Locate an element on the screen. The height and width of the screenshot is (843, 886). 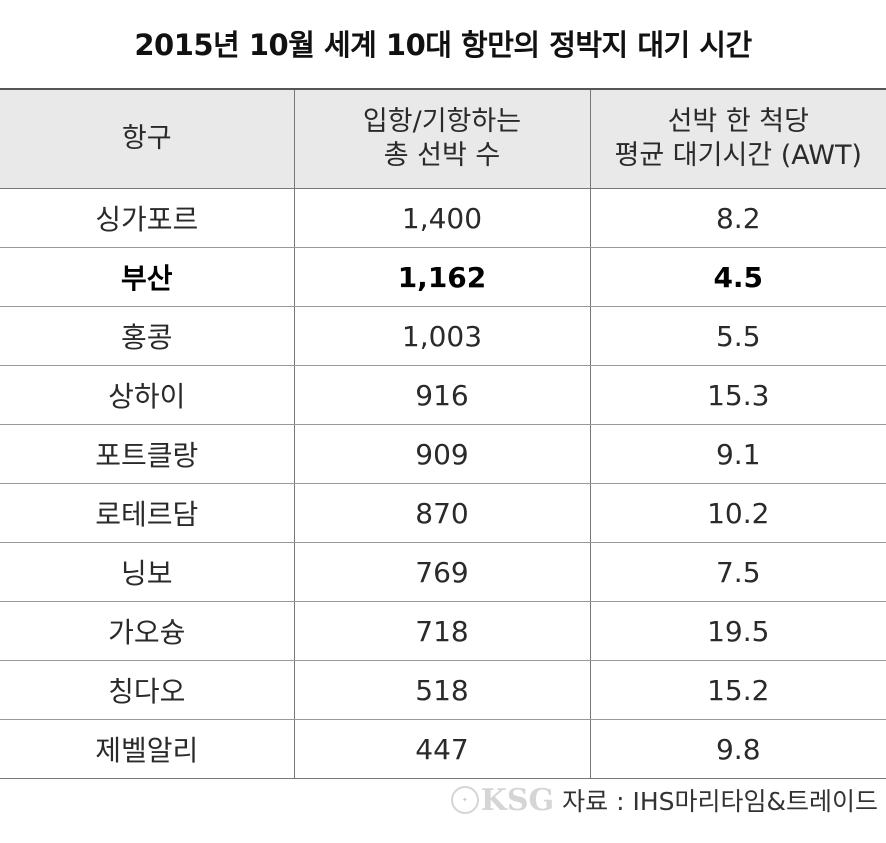
port-cell: 닝보 is located at coordinates (147, 572).